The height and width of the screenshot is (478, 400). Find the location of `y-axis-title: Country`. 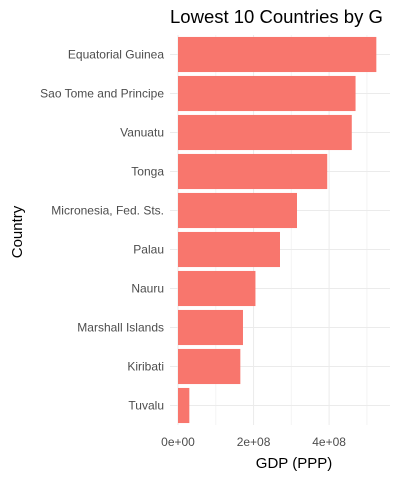

y-axis-title: Country is located at coordinates (17, 231).